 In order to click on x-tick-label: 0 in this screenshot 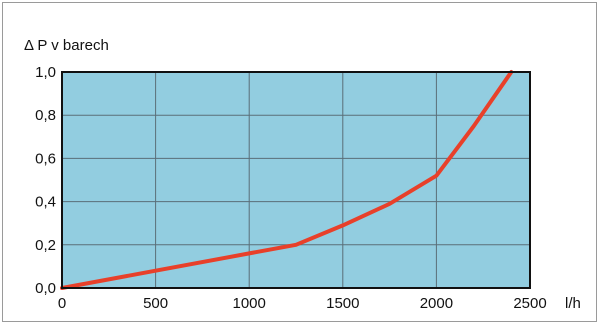, I will do `click(62, 303)`.